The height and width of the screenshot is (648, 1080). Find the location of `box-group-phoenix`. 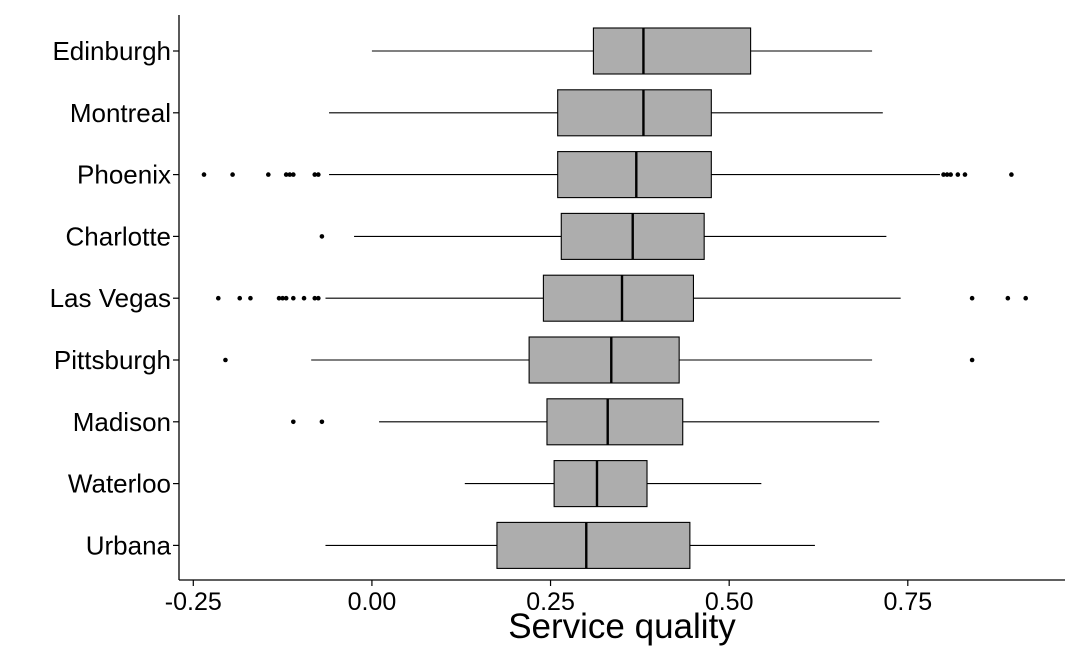

box-group-phoenix is located at coordinates (607, 175).